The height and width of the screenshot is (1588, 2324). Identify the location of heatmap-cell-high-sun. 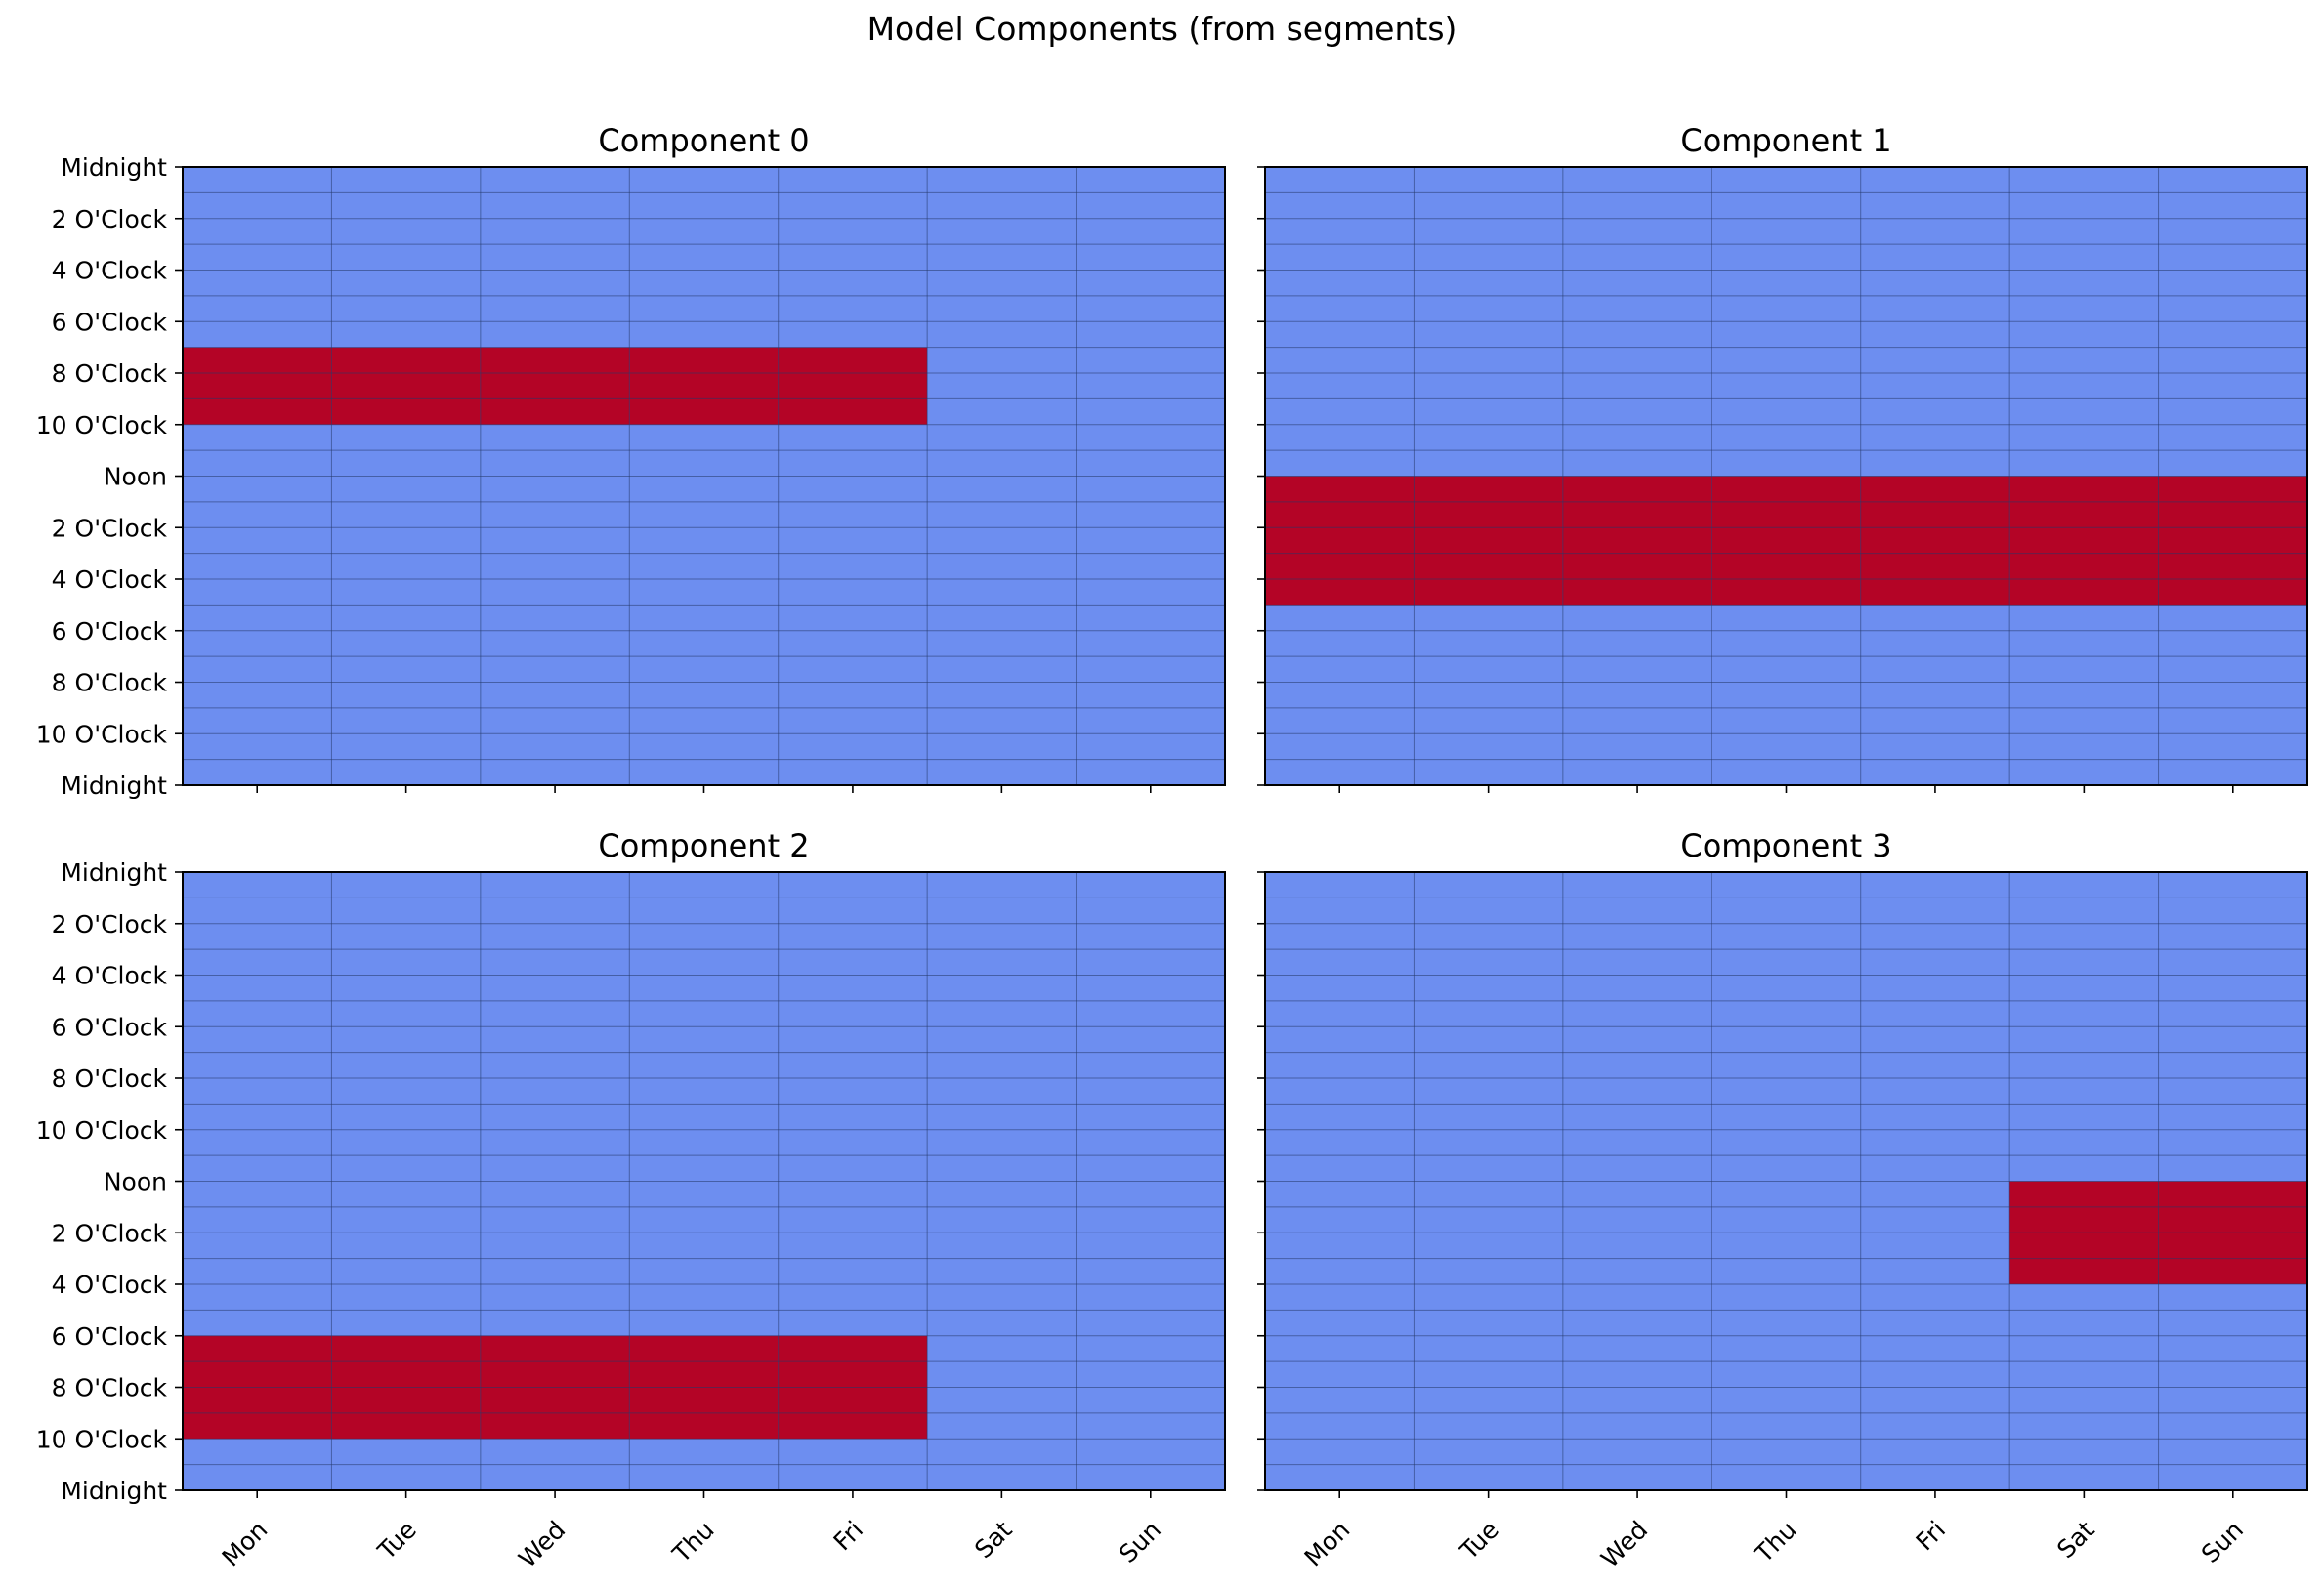
(2232, 541).